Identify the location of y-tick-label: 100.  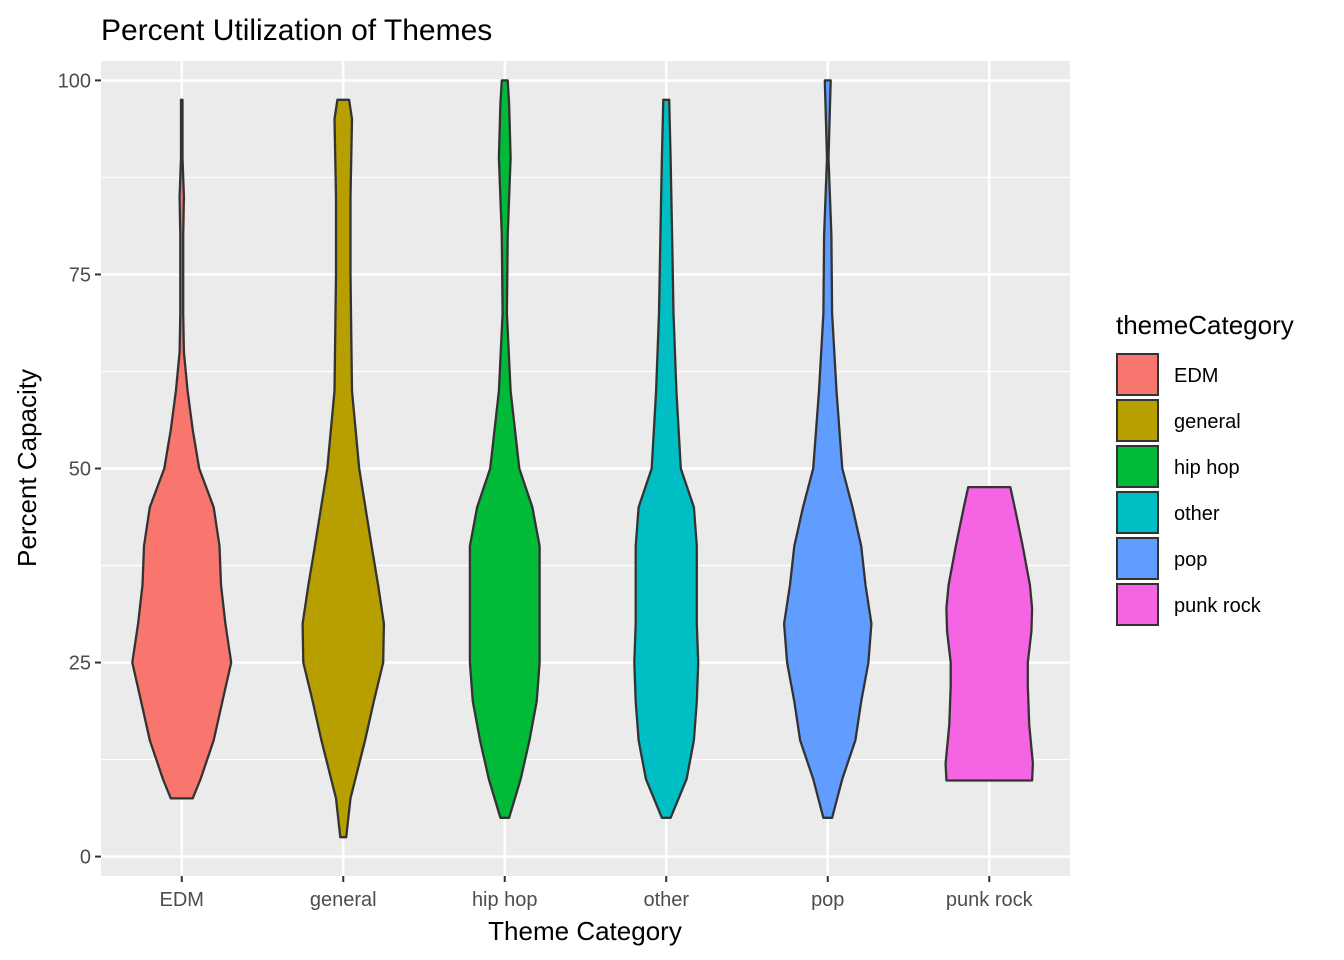
(74, 81).